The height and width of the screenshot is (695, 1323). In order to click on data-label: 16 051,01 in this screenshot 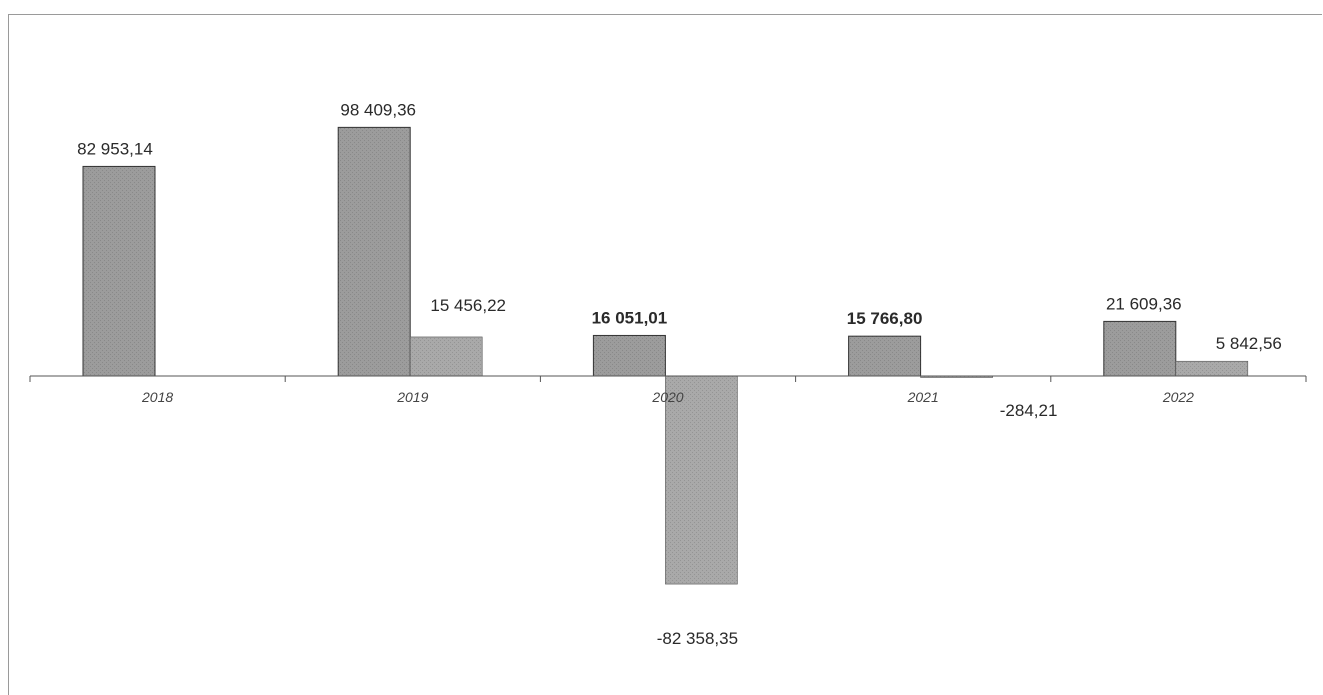, I will do `click(630, 317)`.